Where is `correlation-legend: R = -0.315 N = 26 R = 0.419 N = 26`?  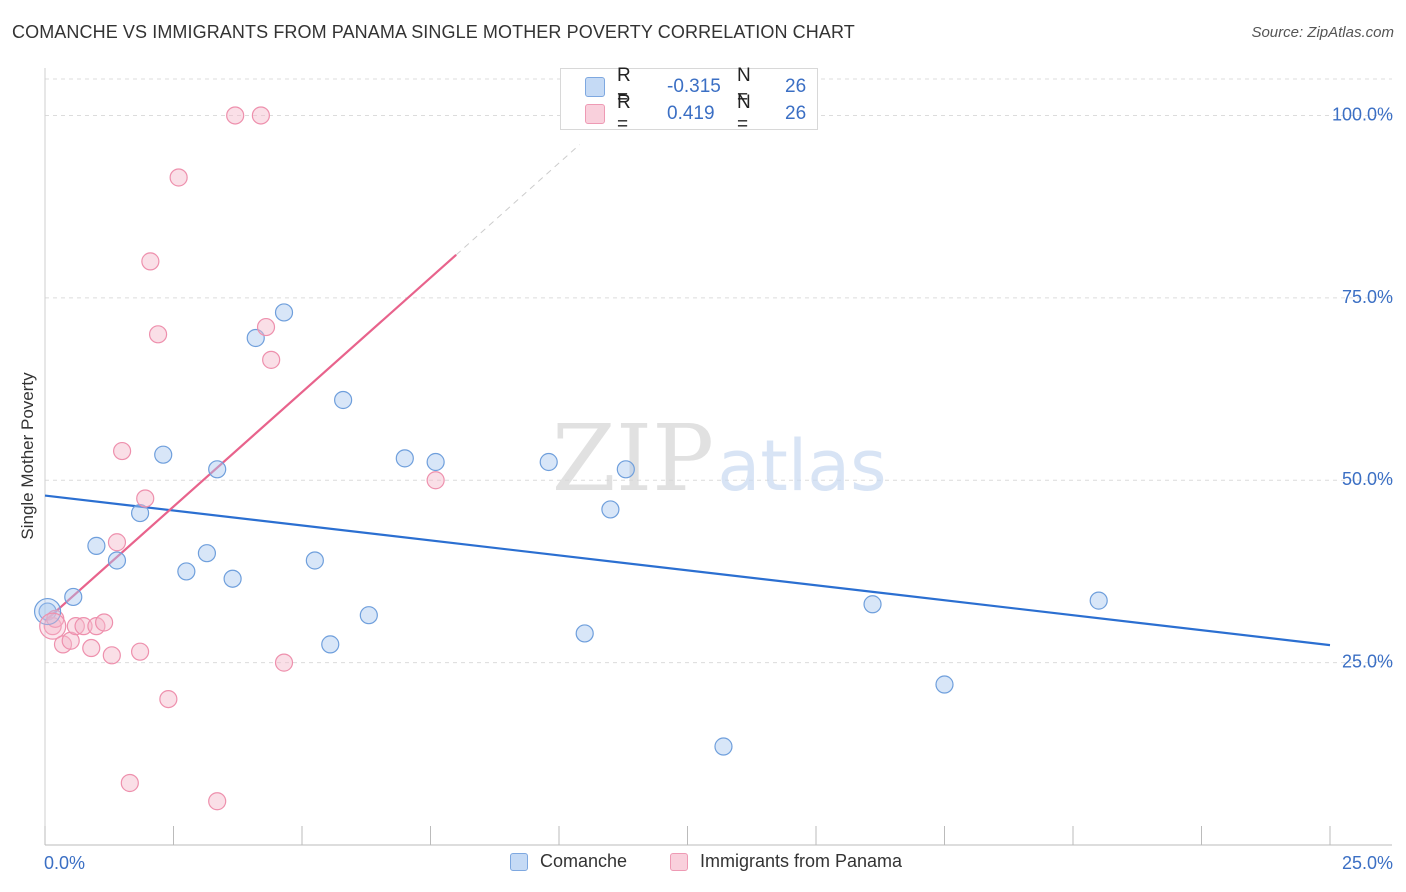
correlation-legend: R = -0.315 N = 26 R = 0.419 N = 26 is located at coordinates (689, 100).